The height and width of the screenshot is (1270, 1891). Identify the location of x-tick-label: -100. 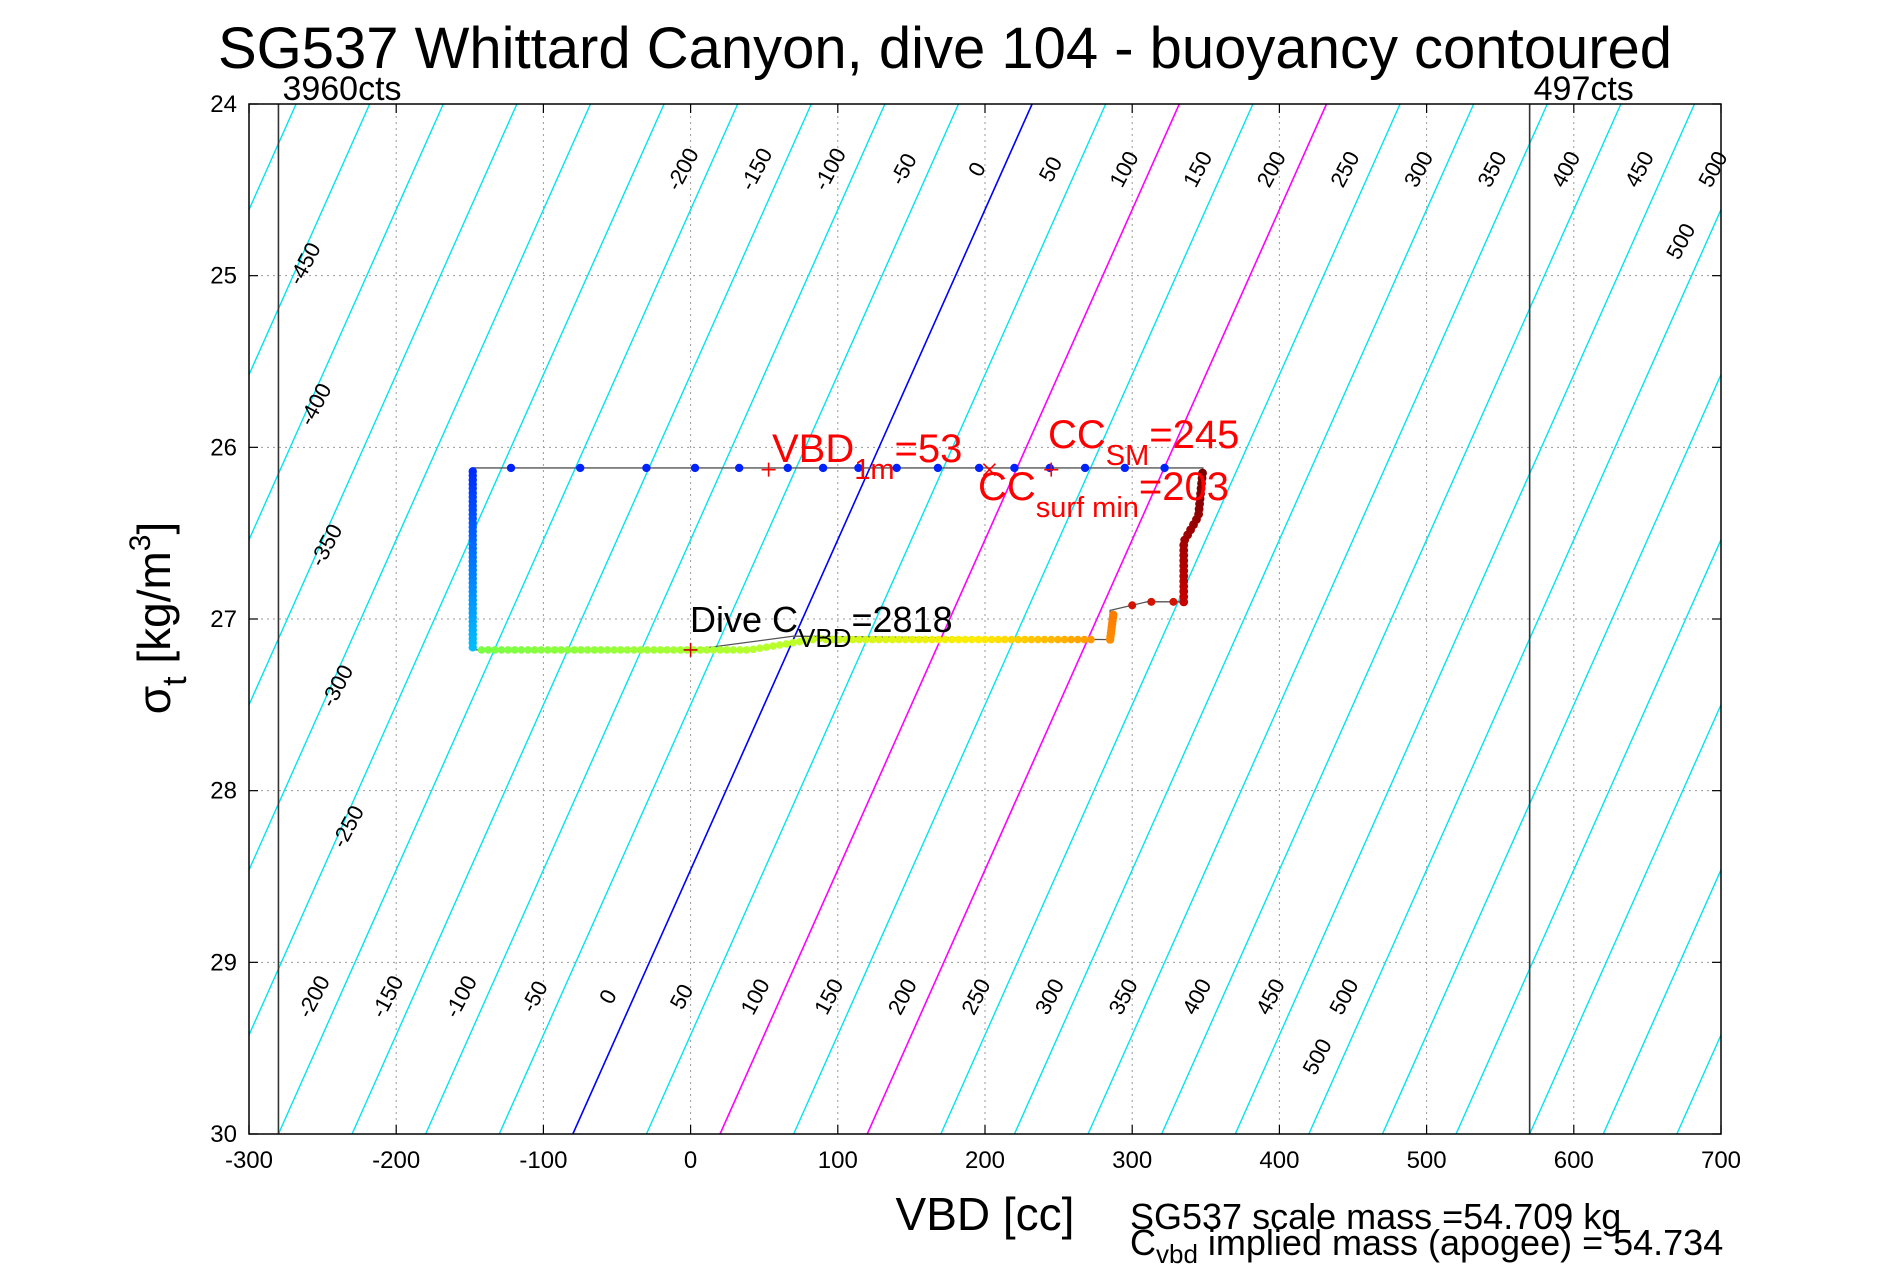
(543, 1160).